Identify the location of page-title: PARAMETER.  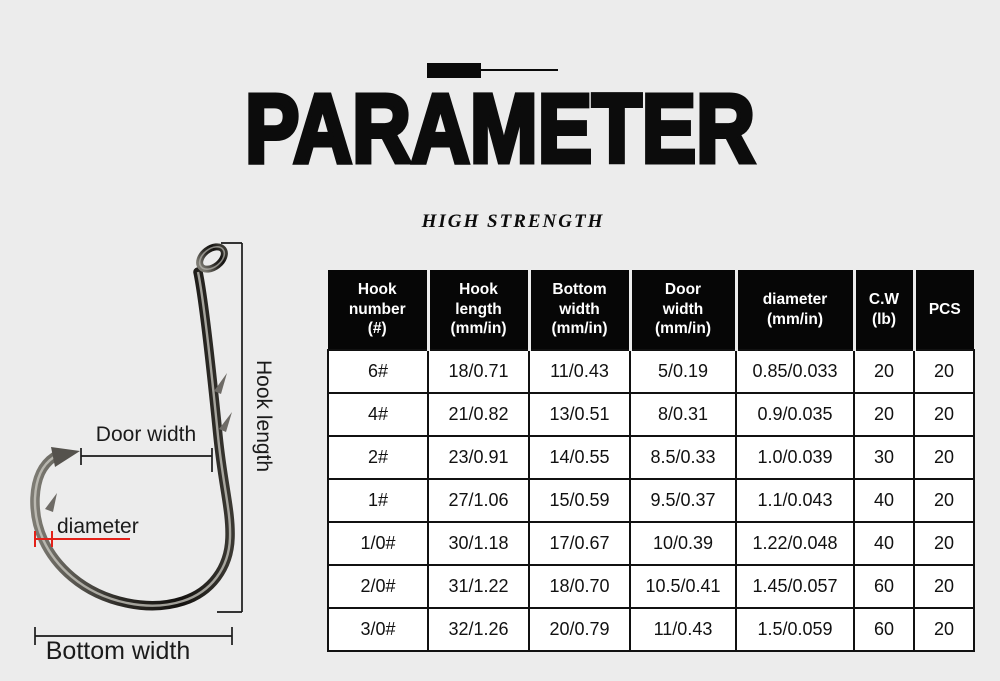
(500, 128).